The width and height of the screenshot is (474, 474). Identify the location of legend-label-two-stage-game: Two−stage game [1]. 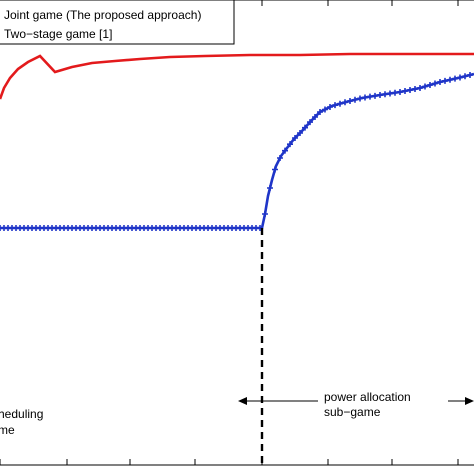
(58, 34).